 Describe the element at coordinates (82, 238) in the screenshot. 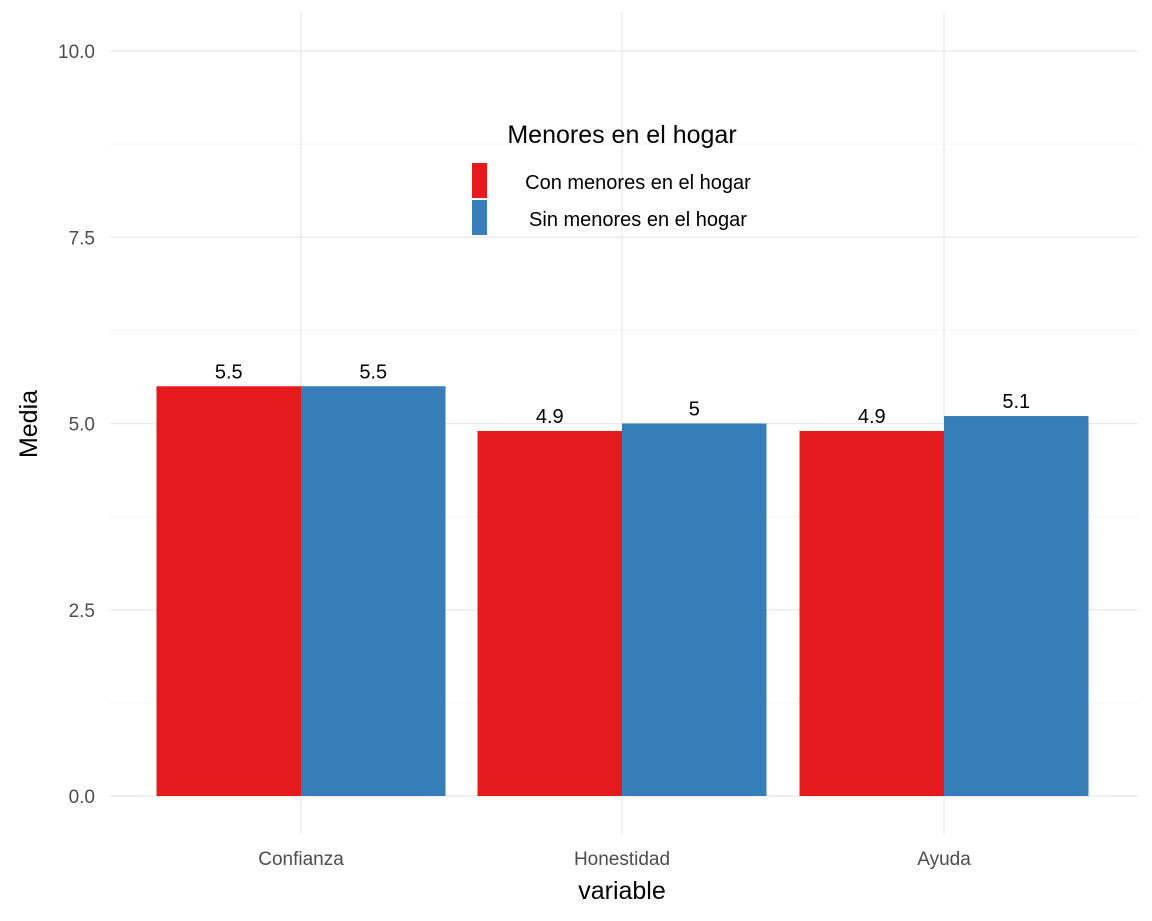

I see `y-tick-label: 7.5` at that location.